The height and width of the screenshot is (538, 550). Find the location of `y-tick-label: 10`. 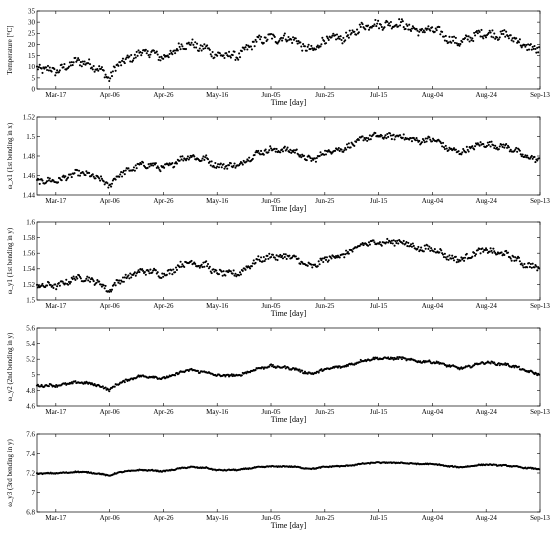

y-tick-label: 10 is located at coordinates (32, 67).